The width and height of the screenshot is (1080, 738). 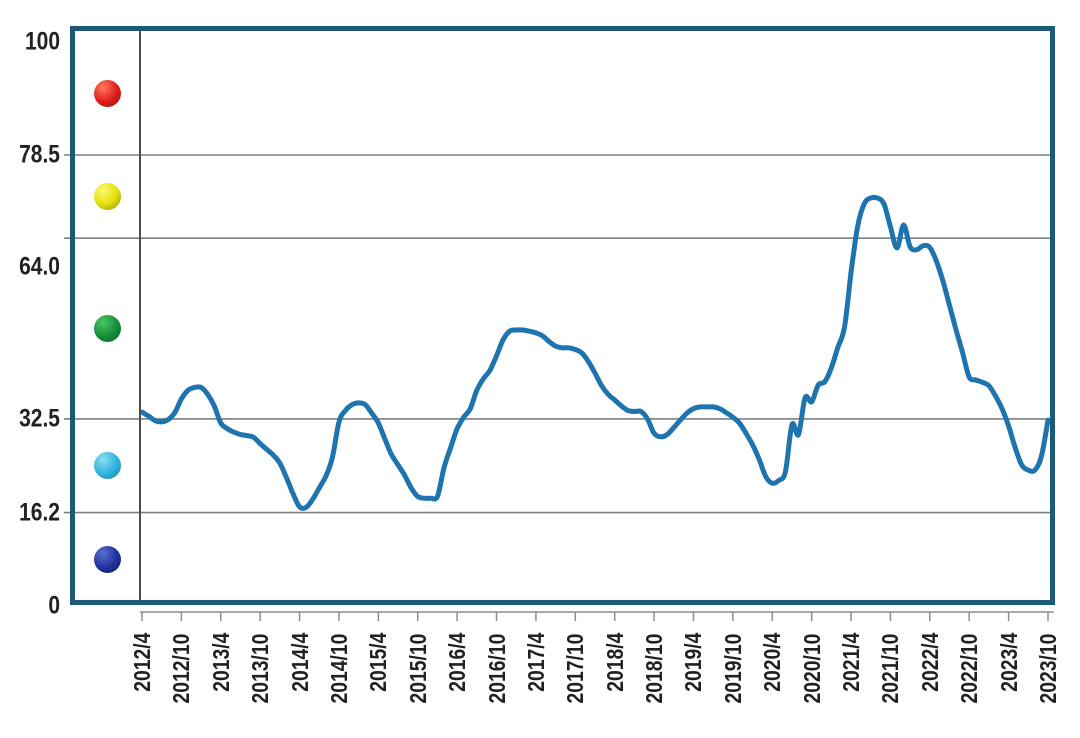 I want to click on red-signal-ball, so click(x=107, y=93).